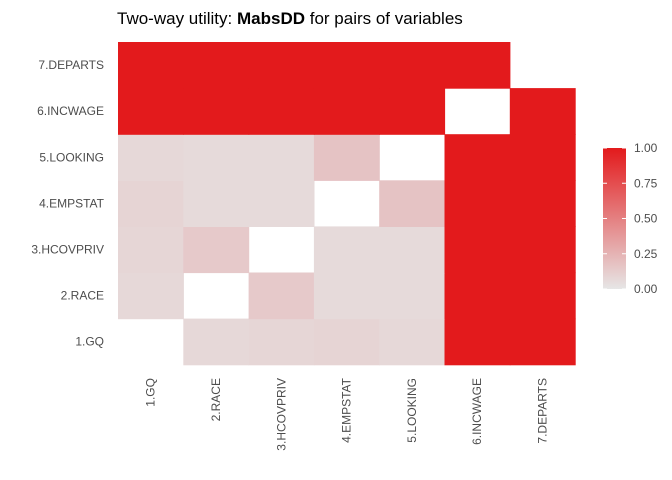 The height and width of the screenshot is (480, 672). I want to click on heatmap-cell-3-hcovpriv-5-looking, so click(281, 157).